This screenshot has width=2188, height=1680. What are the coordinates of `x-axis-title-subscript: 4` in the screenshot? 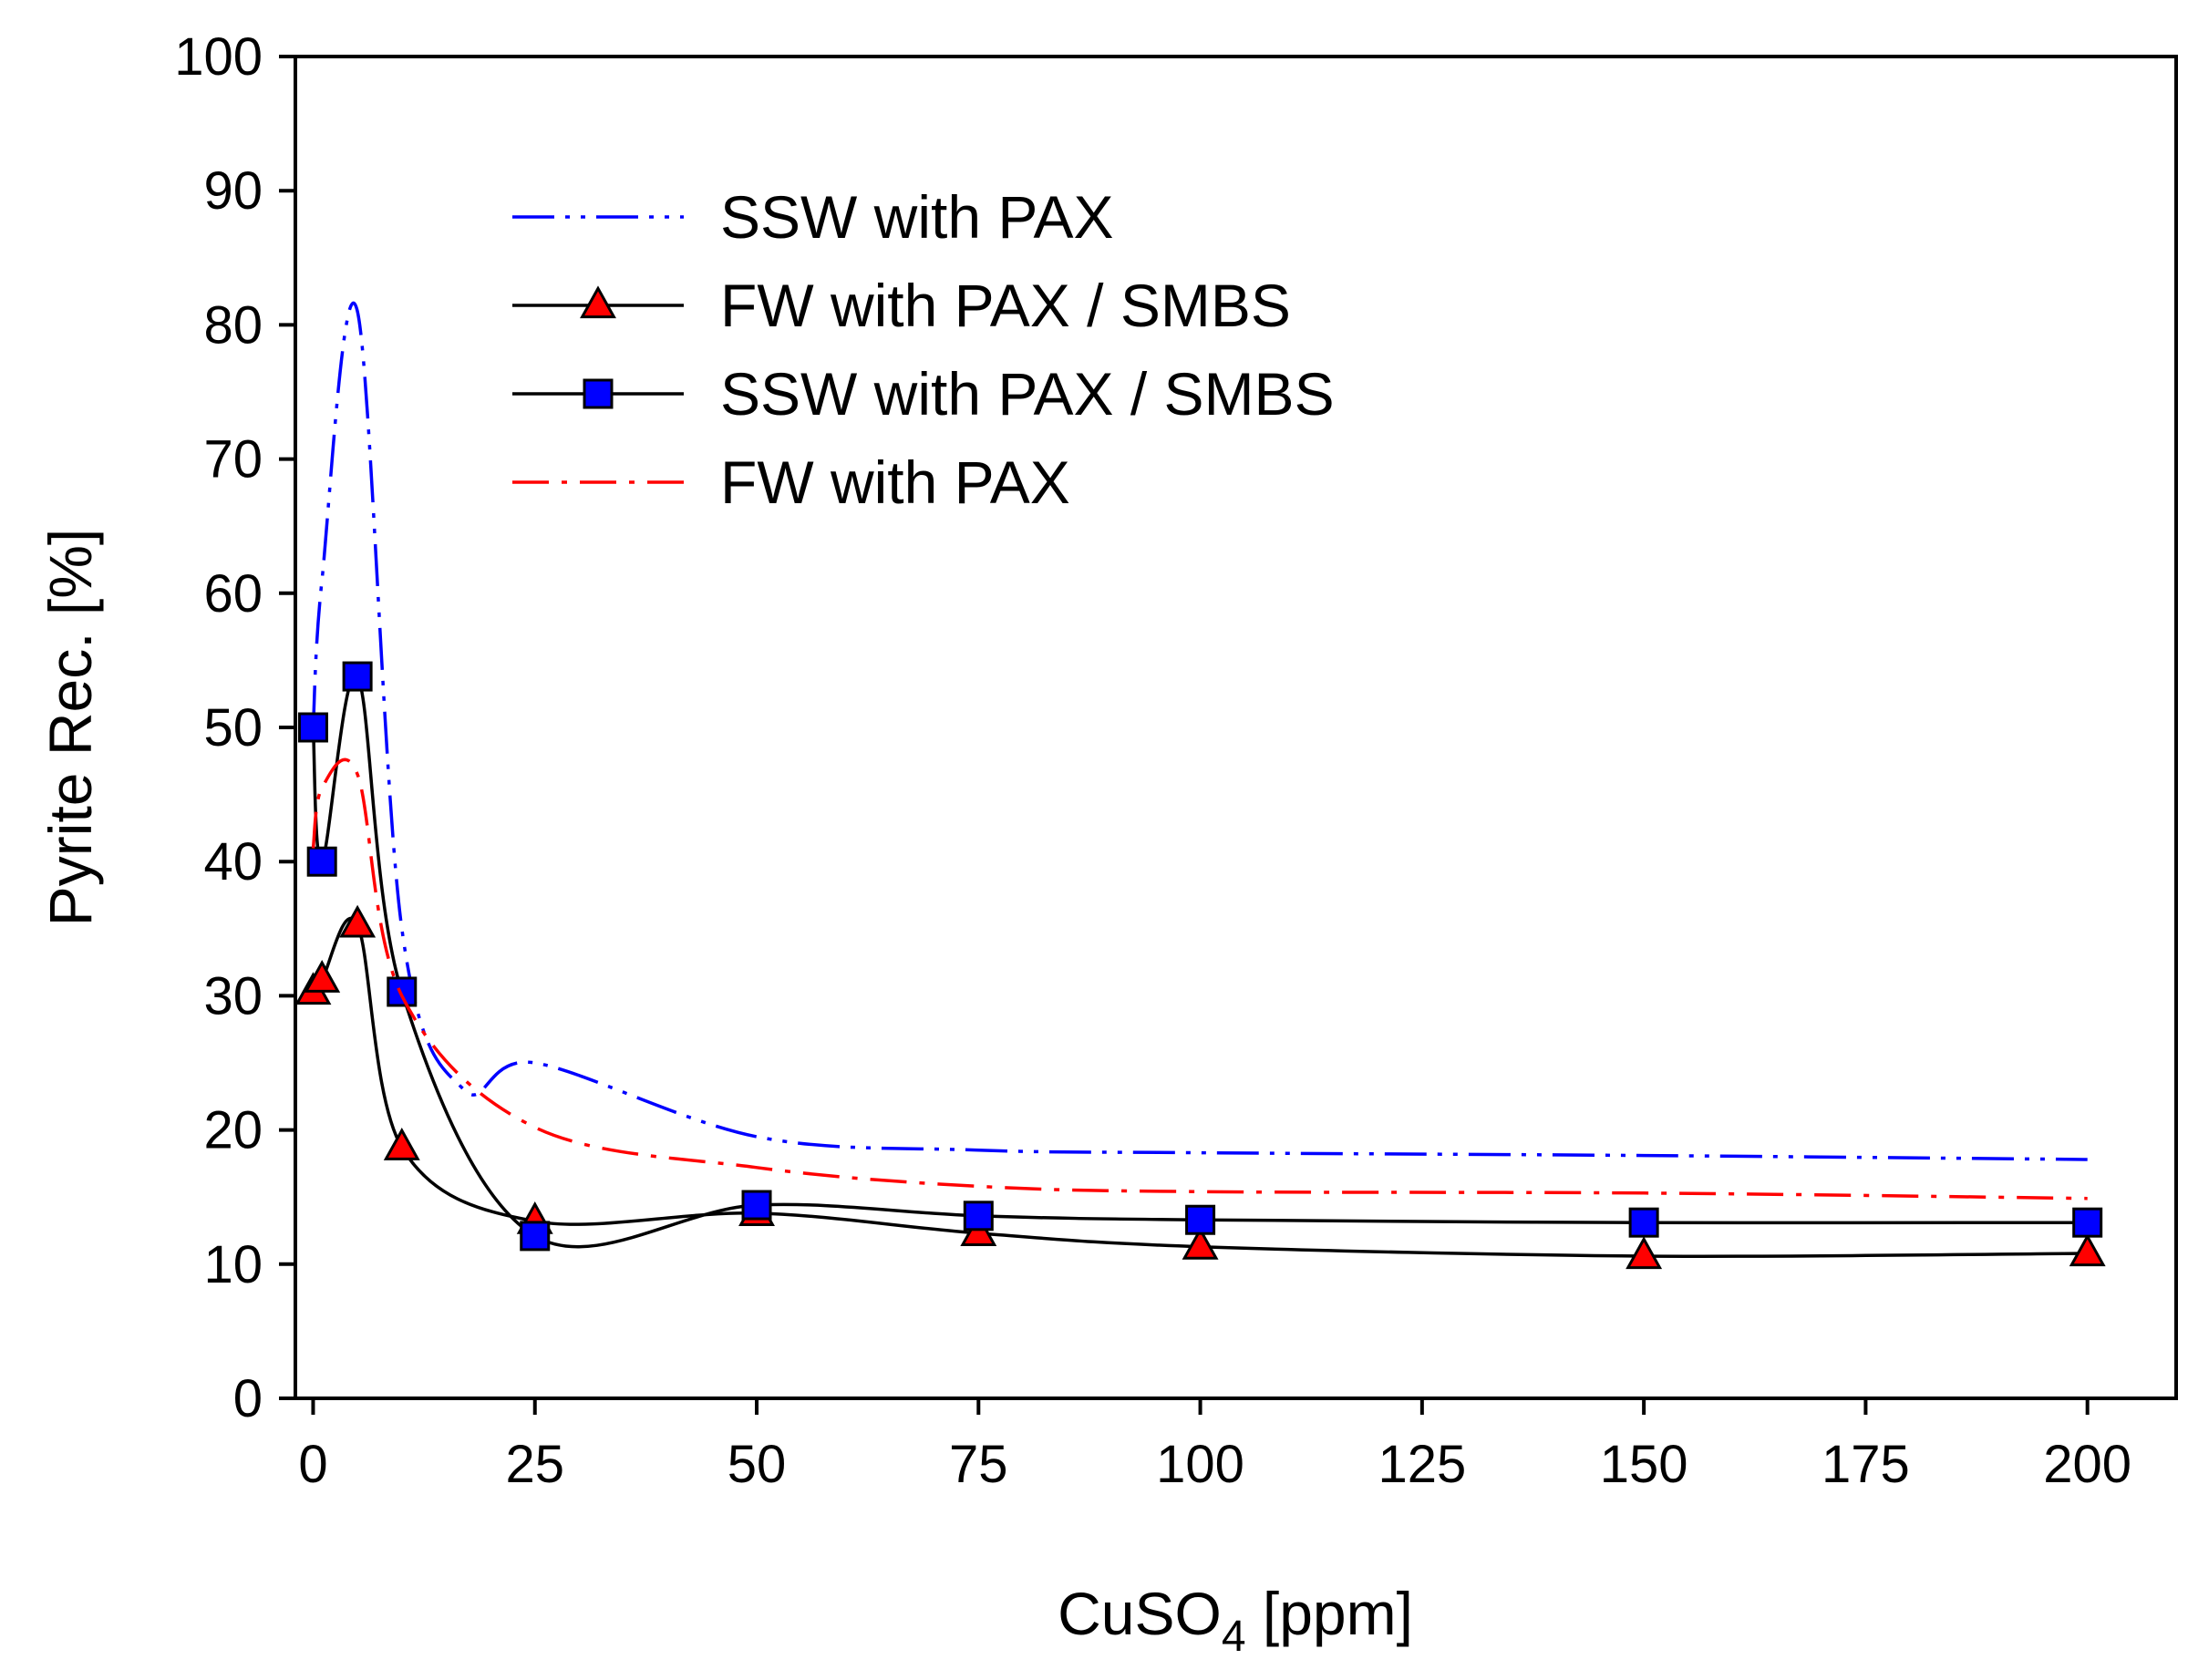 It's located at (1234, 1637).